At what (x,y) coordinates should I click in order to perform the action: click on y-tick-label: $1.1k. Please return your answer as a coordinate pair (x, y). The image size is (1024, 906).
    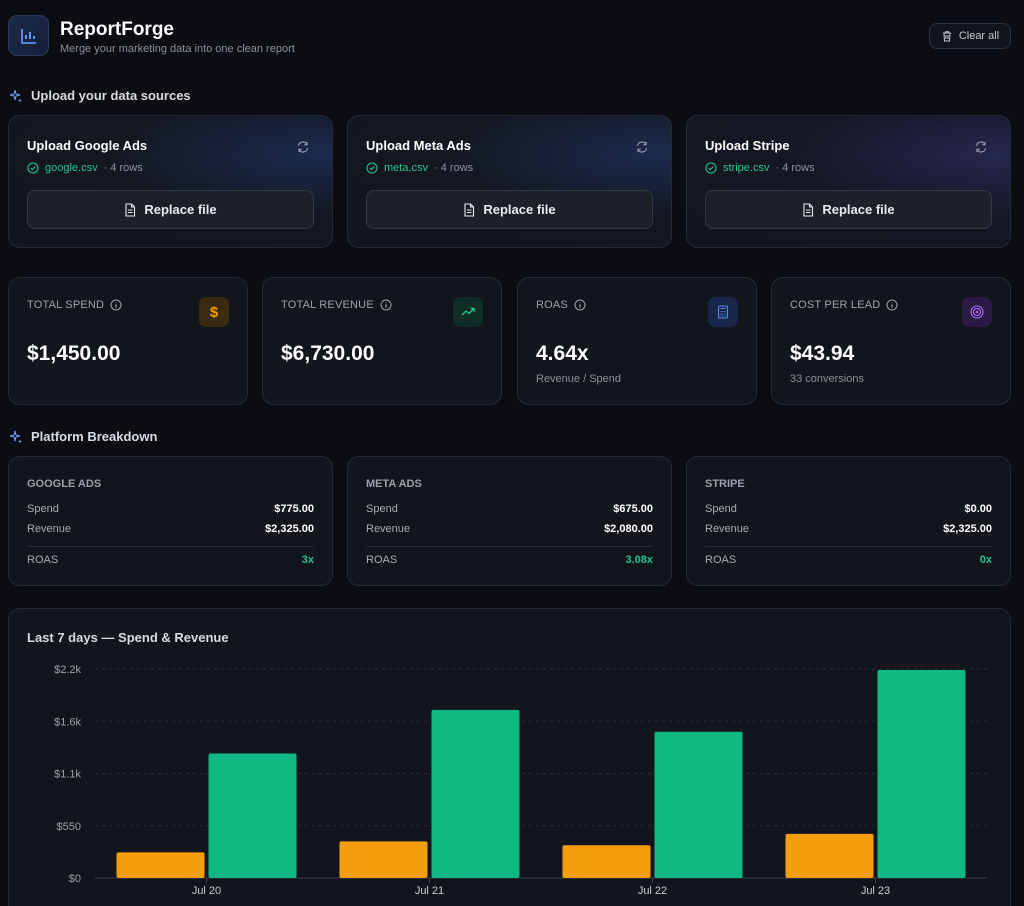
    Looking at the image, I should click on (67, 775).